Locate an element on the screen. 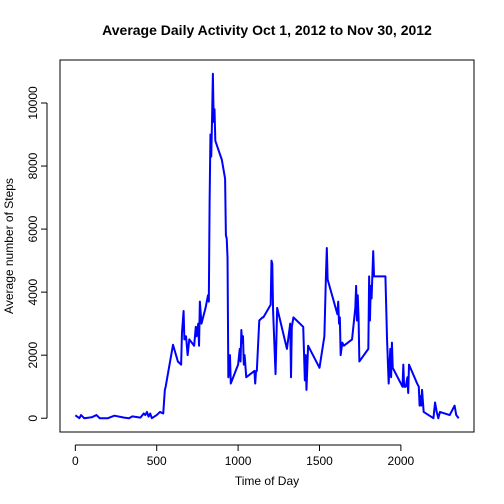 Image resolution: width=504 pixels, height=504 pixels. y-tick-label: 6000 is located at coordinates (33, 228).